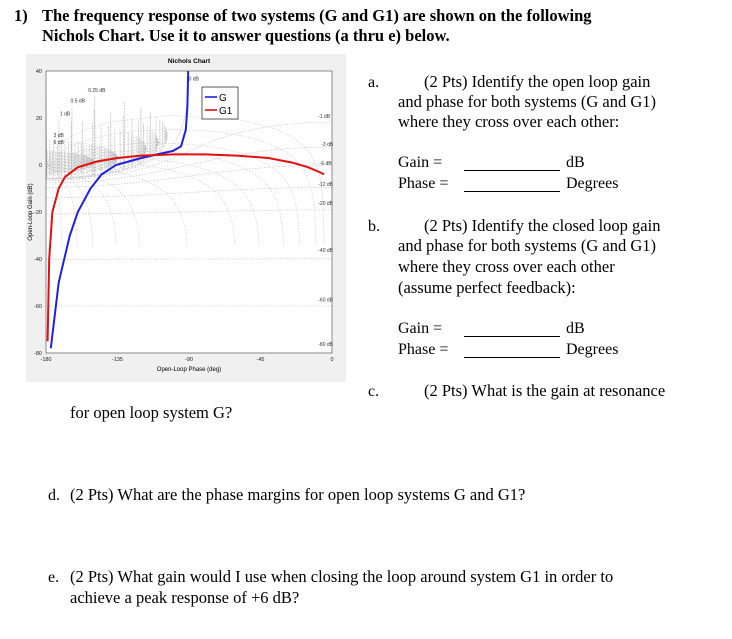 The width and height of the screenshot is (732, 639). I want to click on part-b-phase-label: Phase =, so click(423, 349).